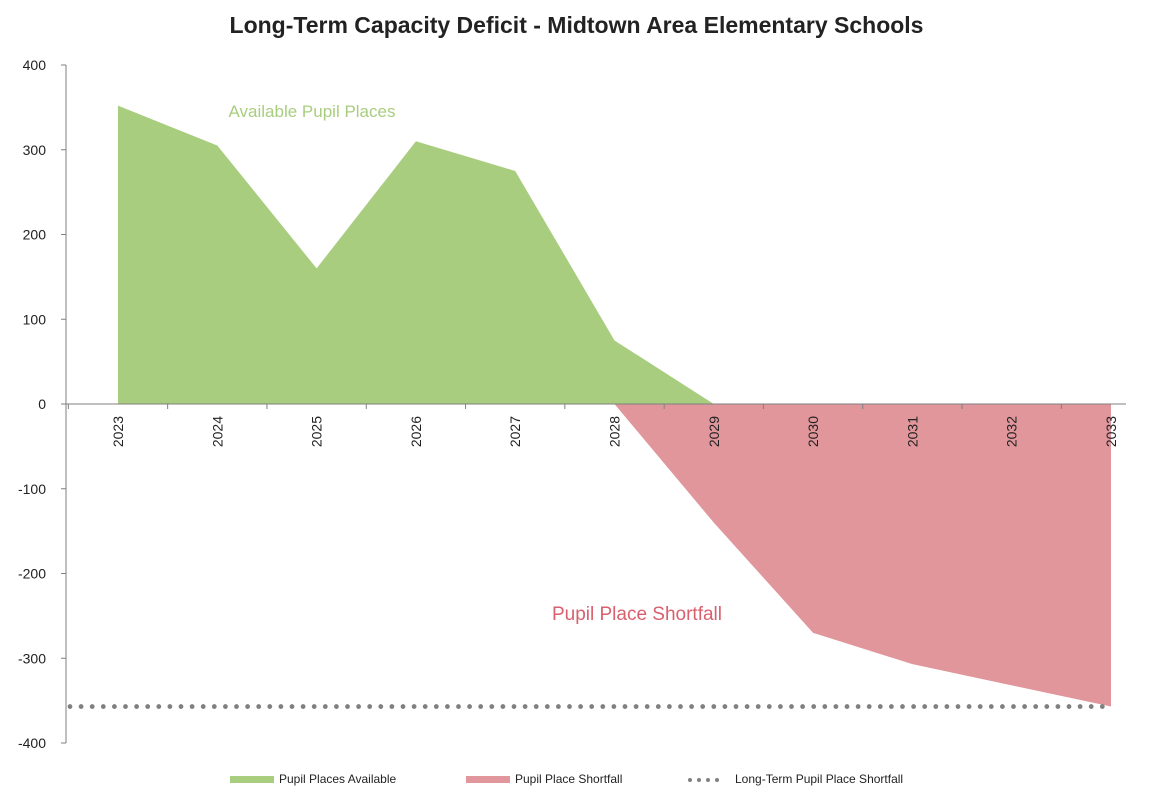  I want to click on legend-swatch-shortfall, so click(488, 779).